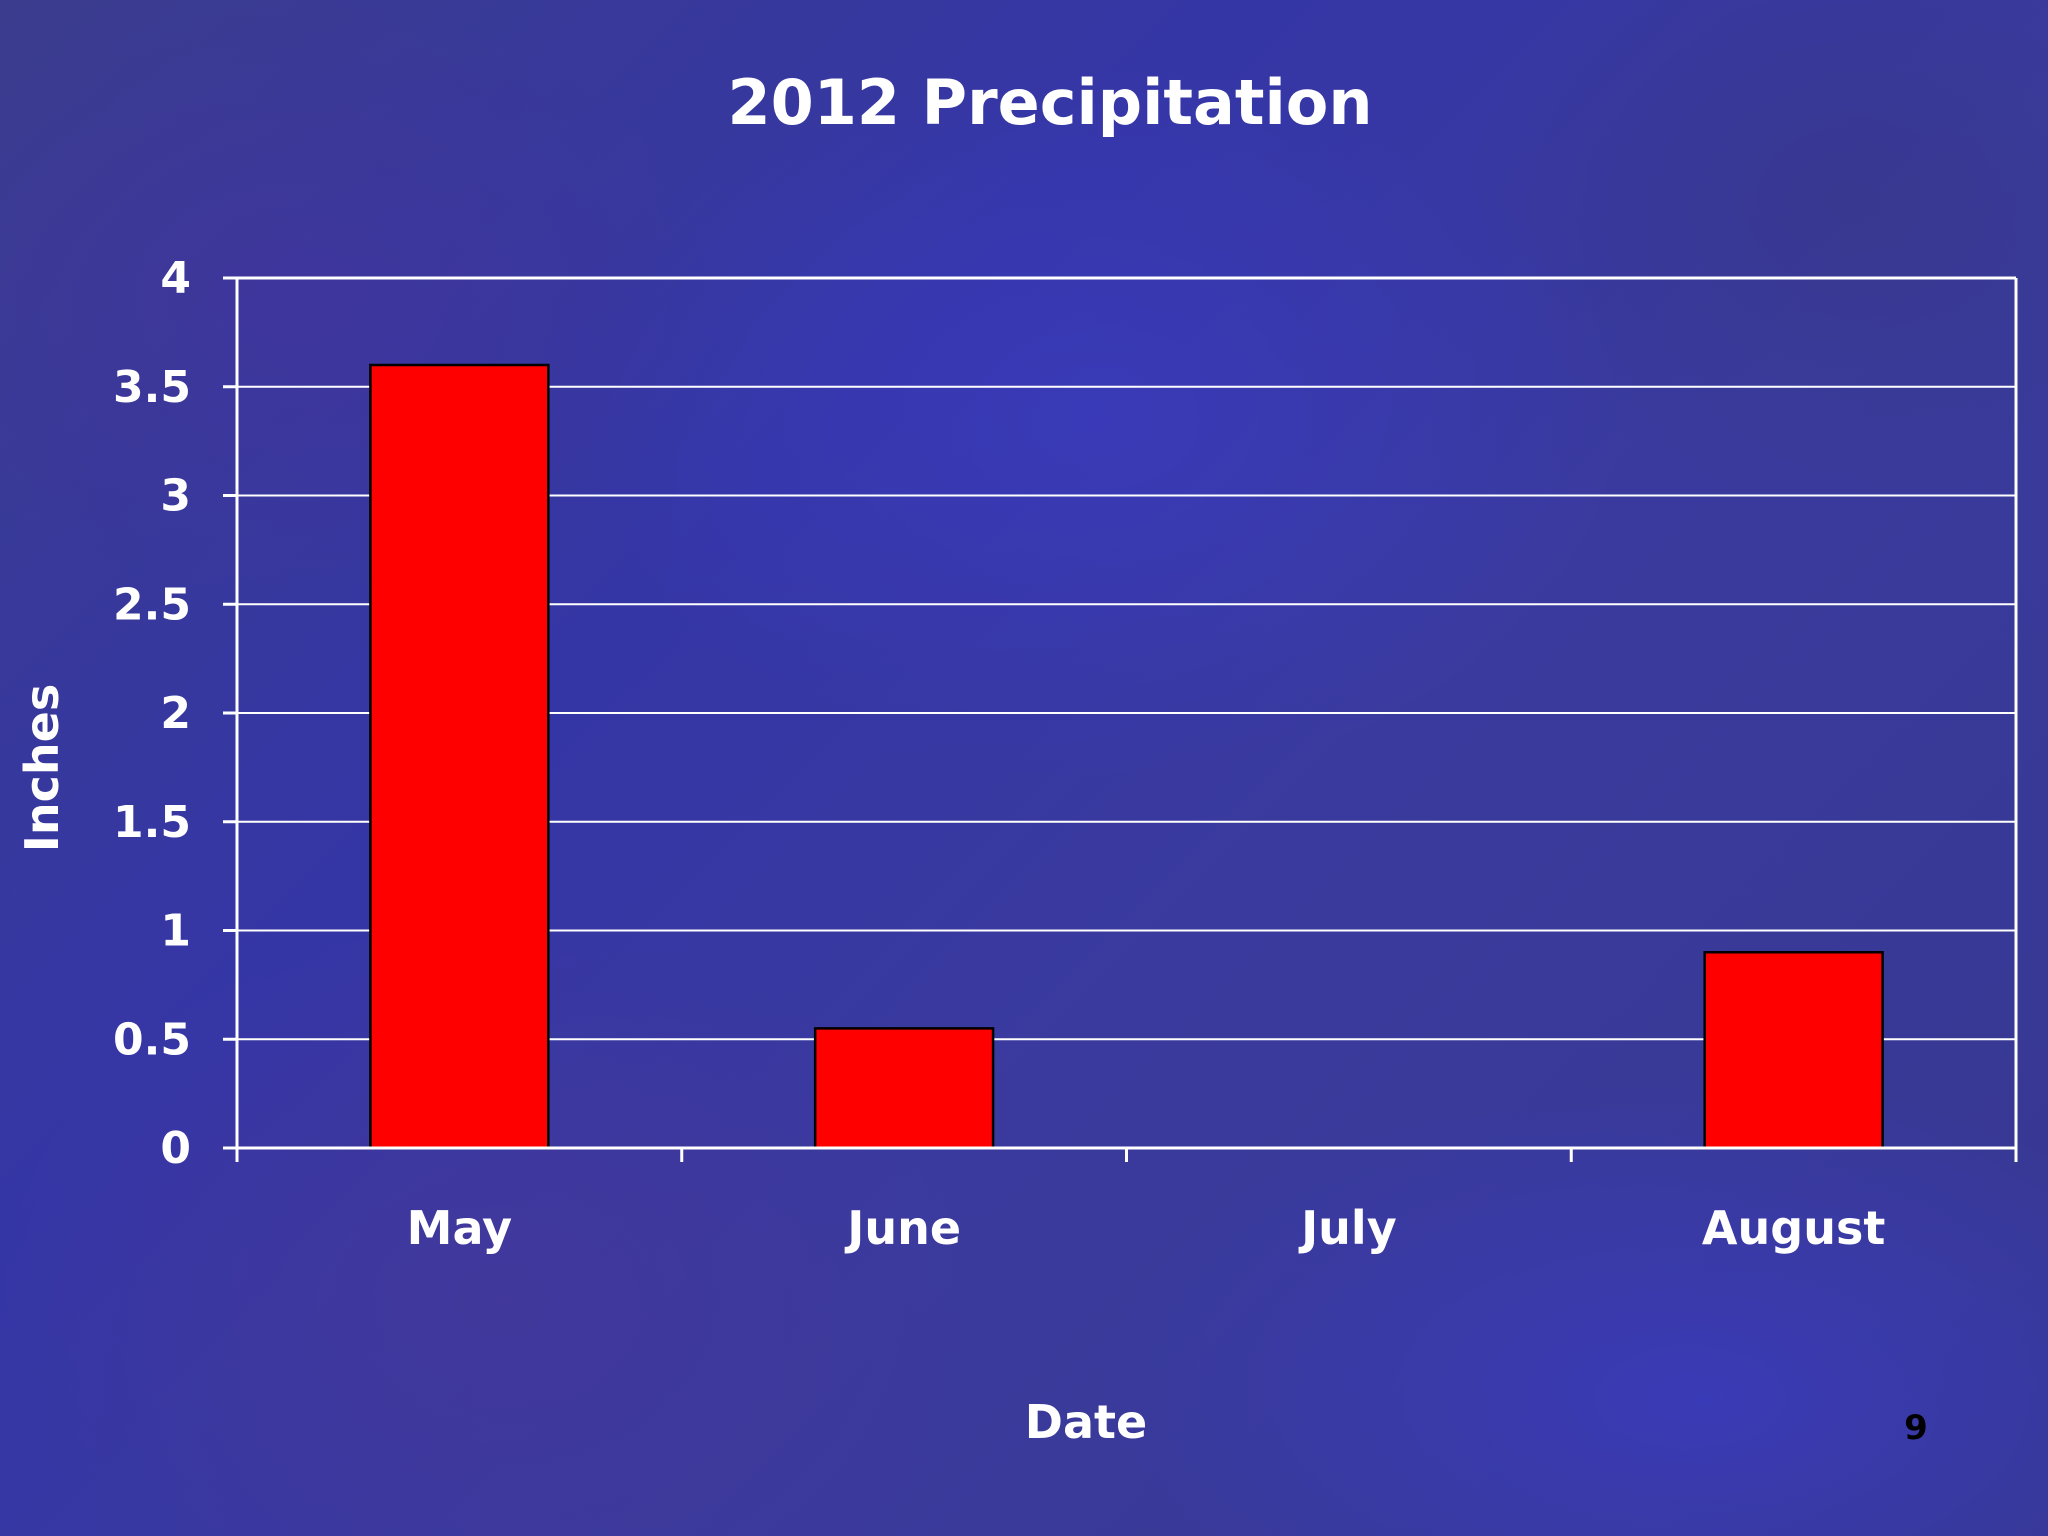 Image resolution: width=2048 pixels, height=1536 pixels. Describe the element at coordinates (42, 768) in the screenshot. I see `y-axis-title: Inches` at that location.